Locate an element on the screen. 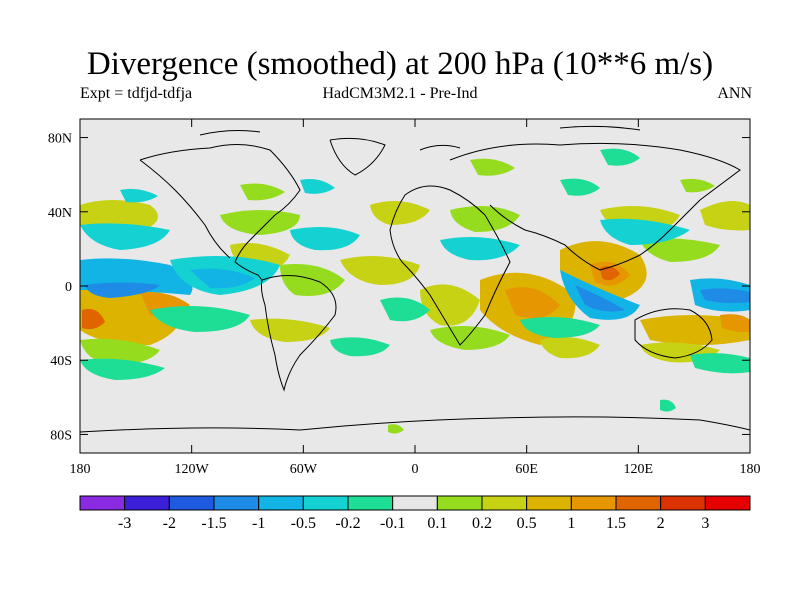 The height and width of the screenshot is (600, 800). coast-greenland is located at coordinates (357, 156).